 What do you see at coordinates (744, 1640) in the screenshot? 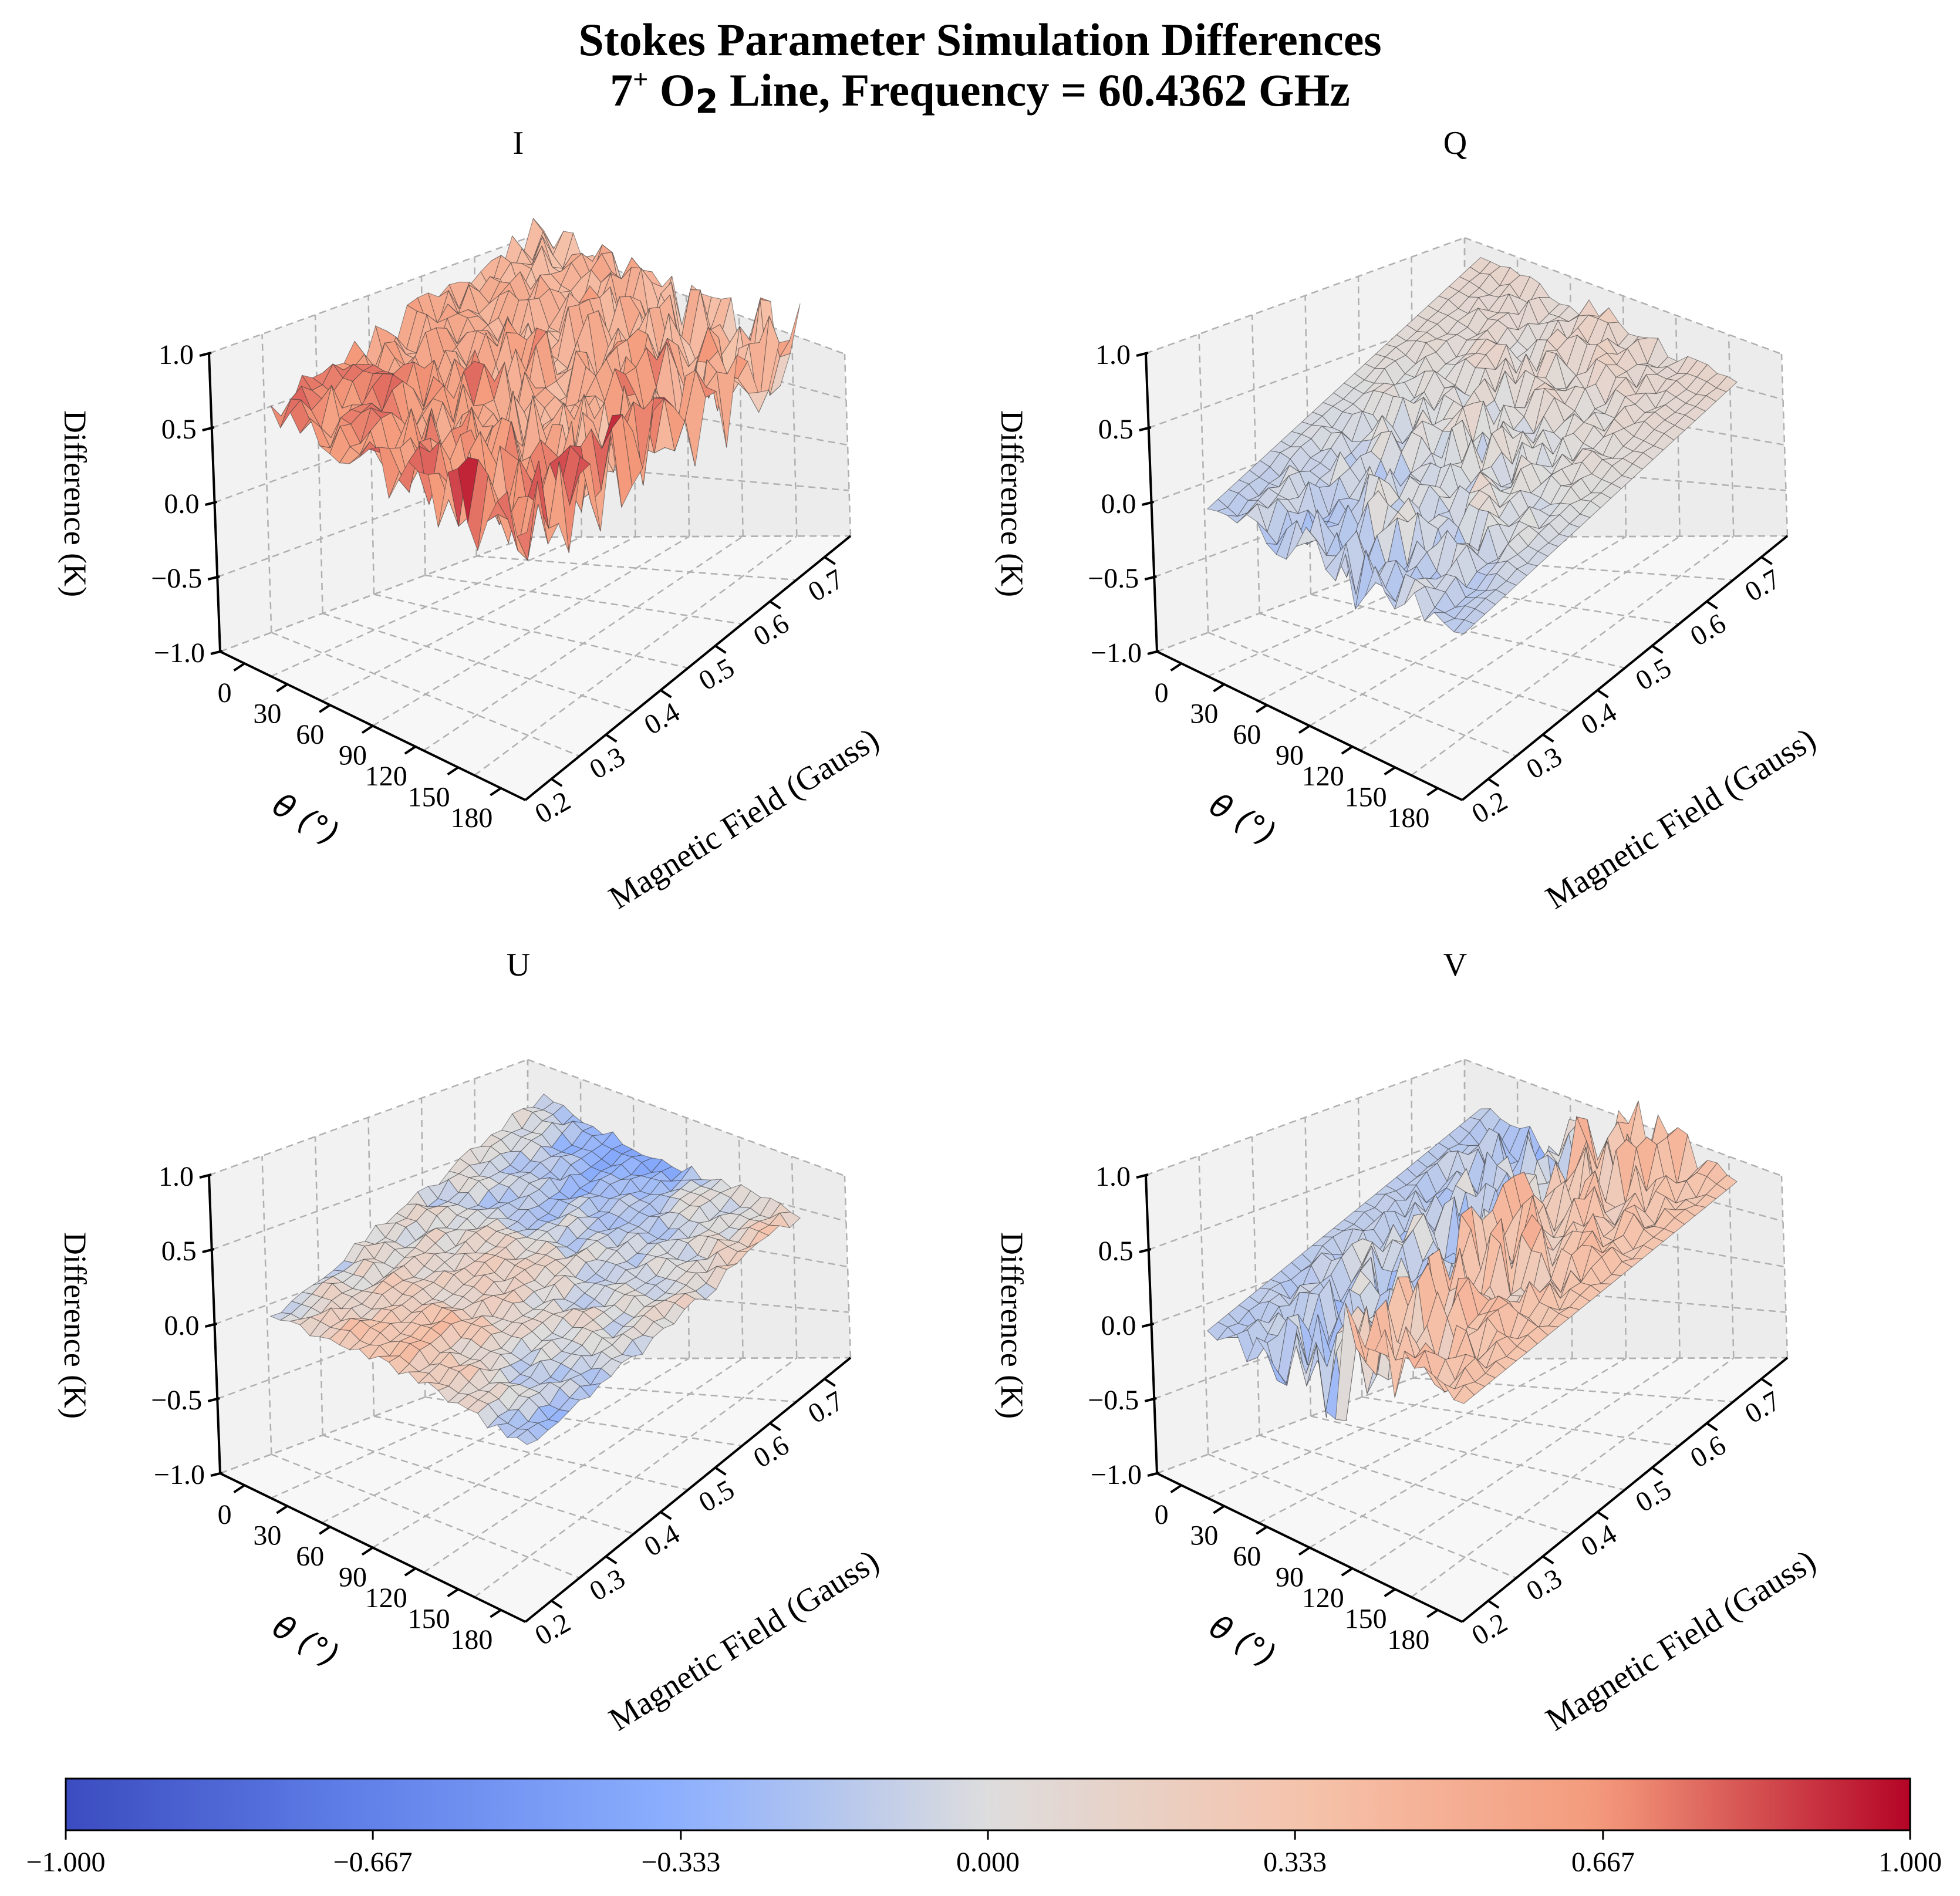
I see `field-axis-label: Magnetic Field (Gauss)` at bounding box center [744, 1640].